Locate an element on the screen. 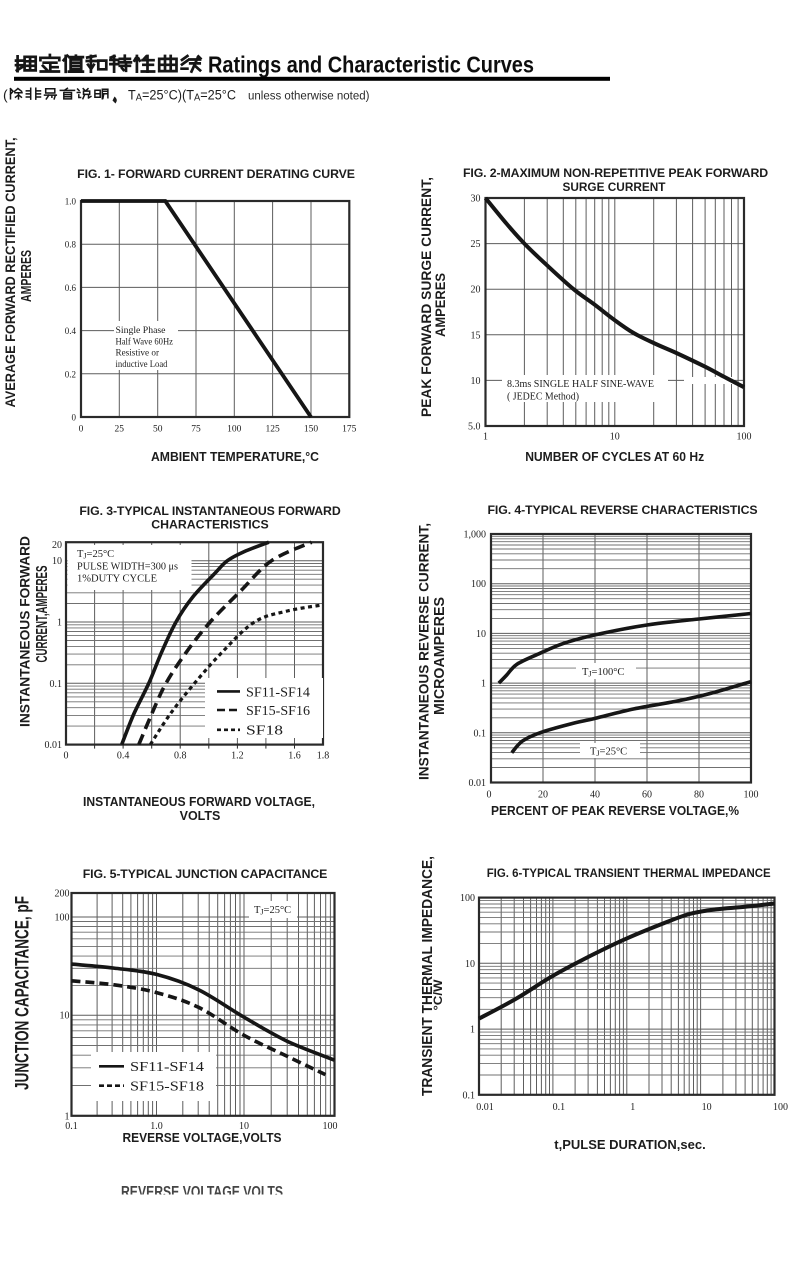 The height and width of the screenshot is (1265, 800). svg-text: 1.2 is located at coordinates (237, 756).